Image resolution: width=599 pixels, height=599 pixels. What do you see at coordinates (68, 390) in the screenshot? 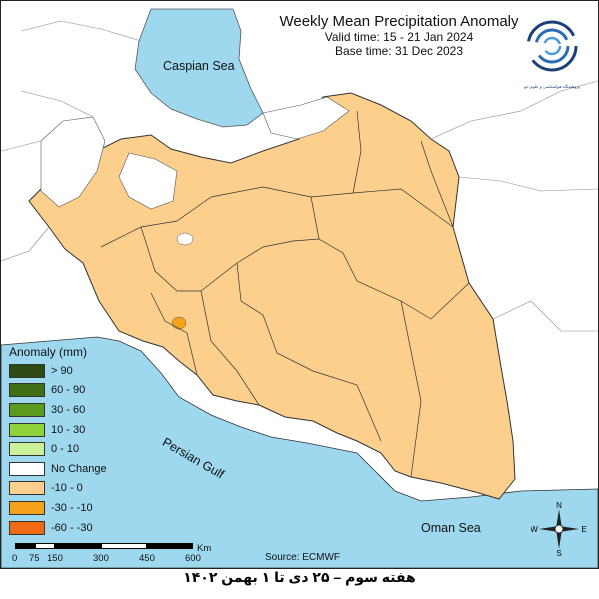
I see `legend-label: 60 - 90` at bounding box center [68, 390].